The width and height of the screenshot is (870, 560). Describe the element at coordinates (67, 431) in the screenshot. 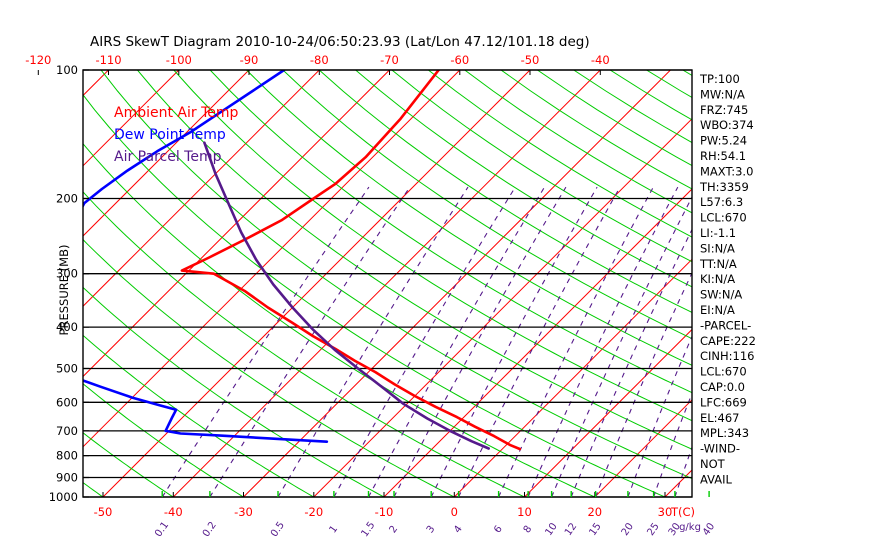

I see `pressure-tick-label: 700` at that location.